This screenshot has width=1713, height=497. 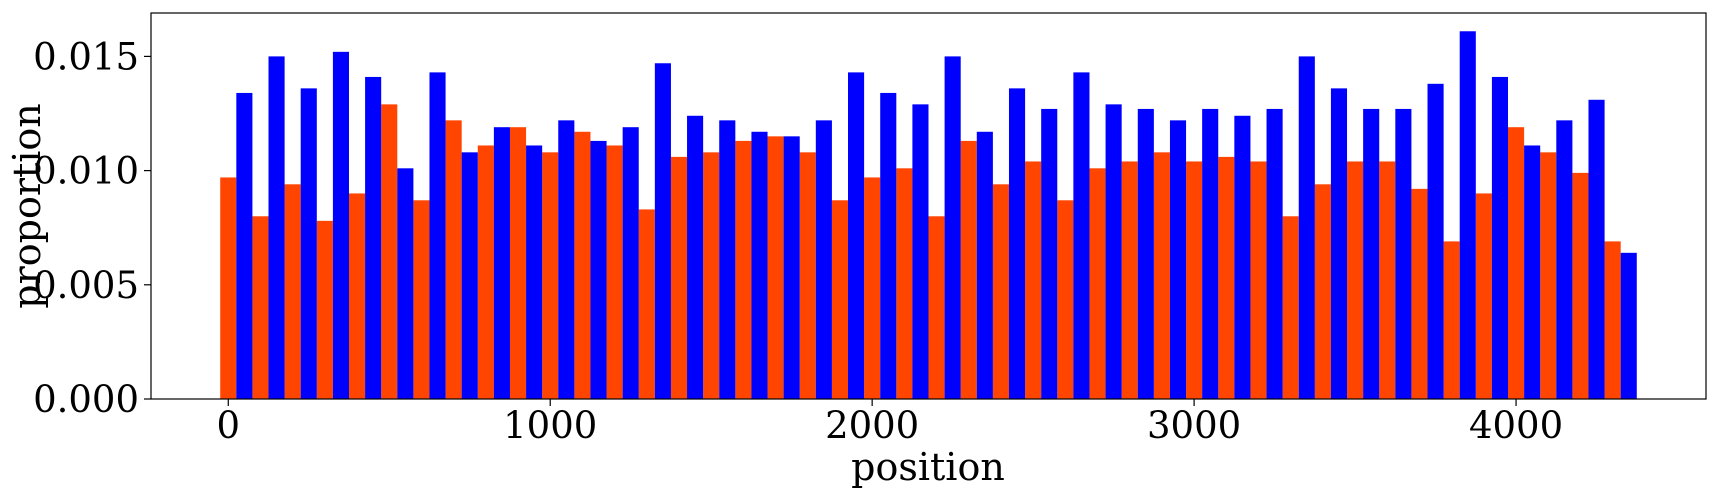 I want to click on y-tick-label: 0.005, so click(x=86, y=285).